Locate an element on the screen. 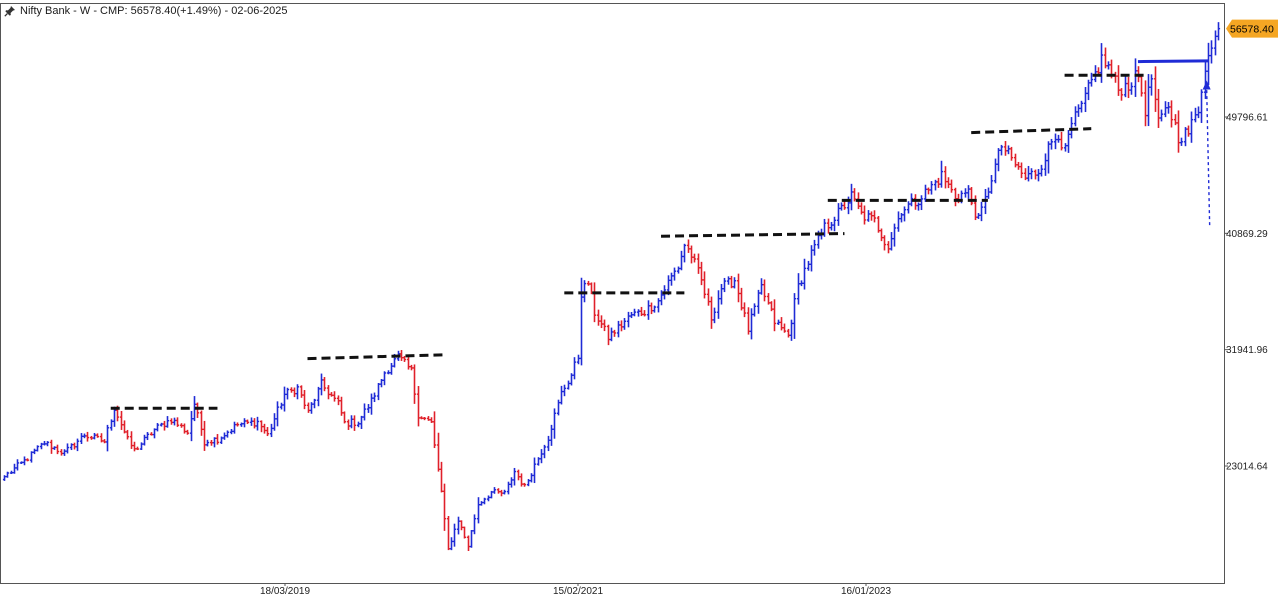 The height and width of the screenshot is (602, 1280). y-tick-label-0: 49796.61 is located at coordinates (1247, 118).